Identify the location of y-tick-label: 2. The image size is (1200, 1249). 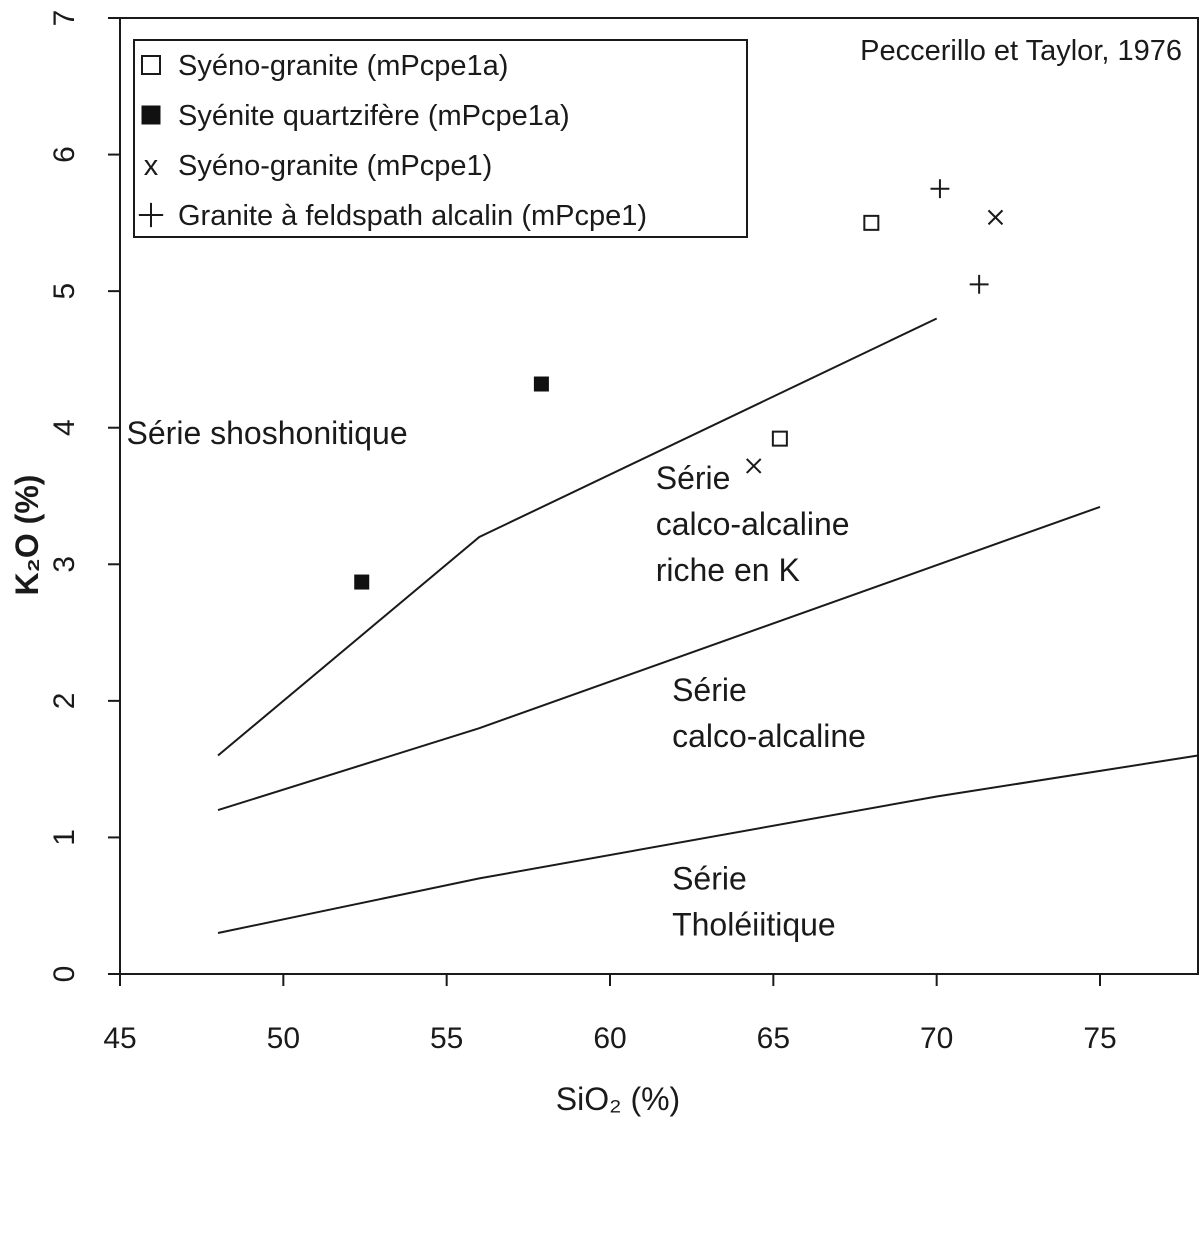
(64, 701).